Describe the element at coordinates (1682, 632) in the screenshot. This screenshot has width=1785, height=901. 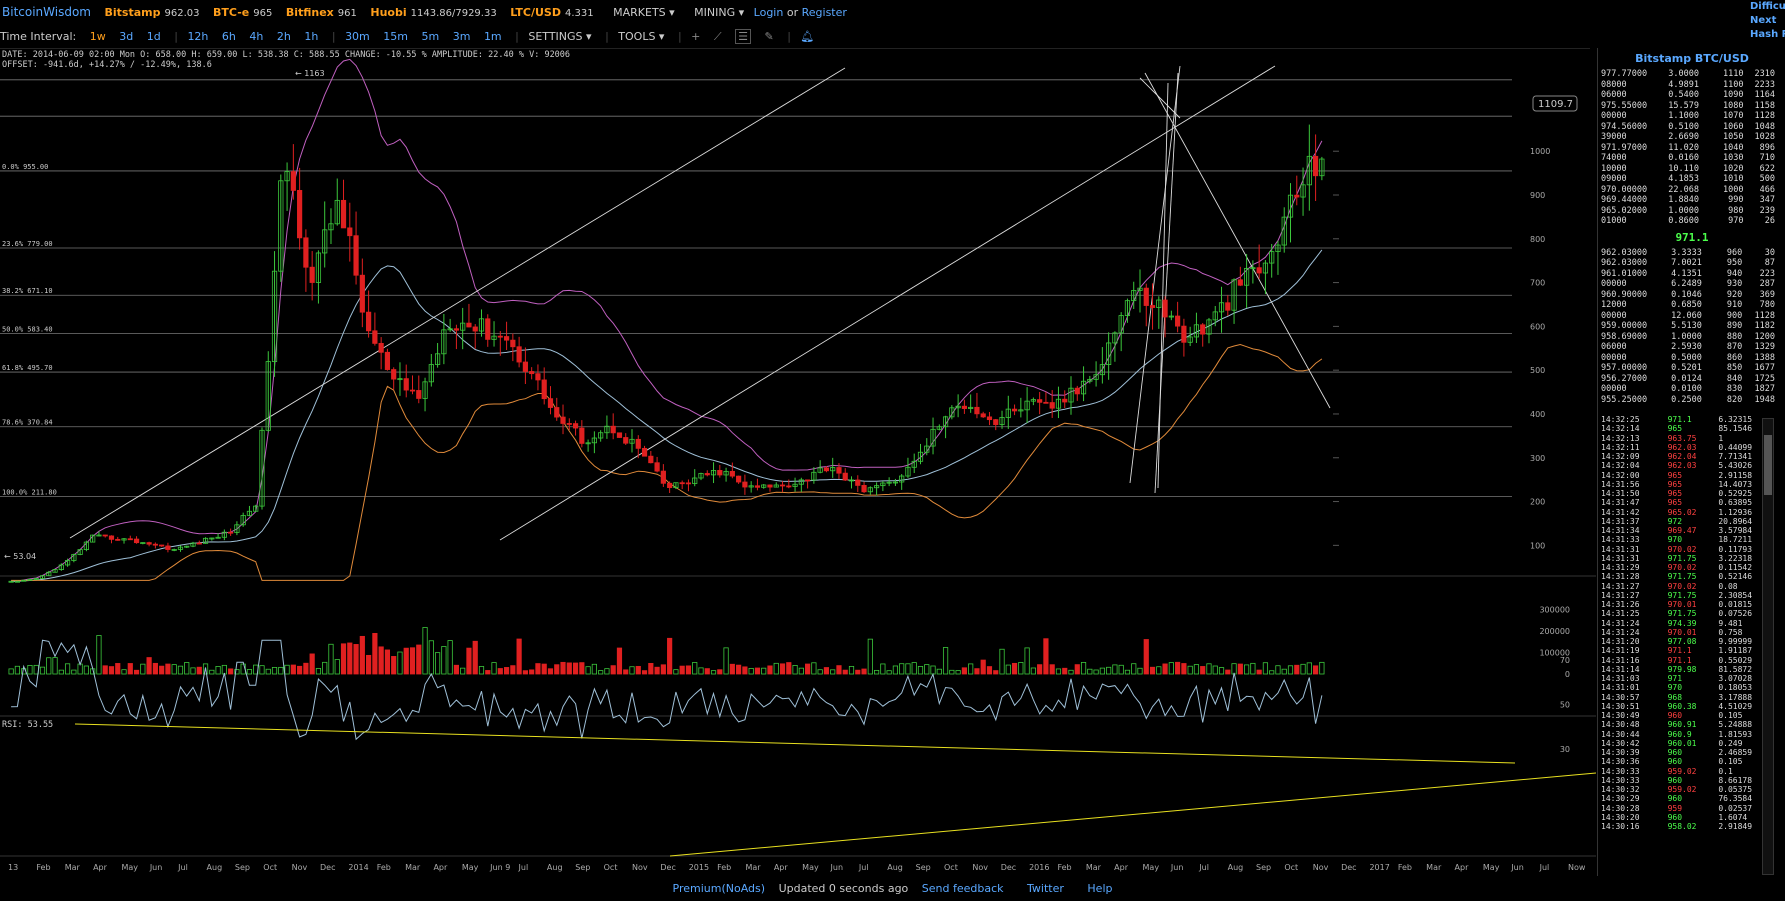
I see `trade-cell: 970.01` at that location.